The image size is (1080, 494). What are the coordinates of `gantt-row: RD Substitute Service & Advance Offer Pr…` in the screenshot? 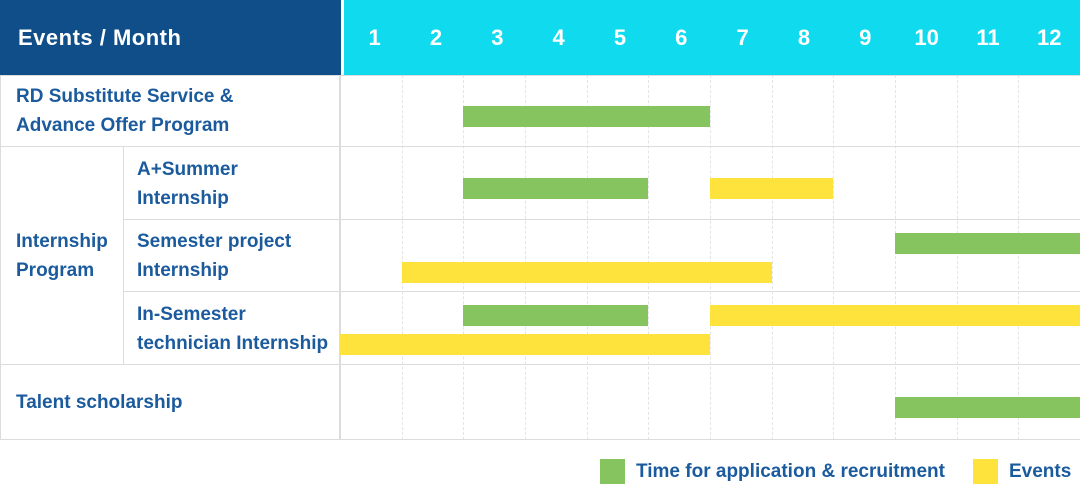 It's located at (540, 111).